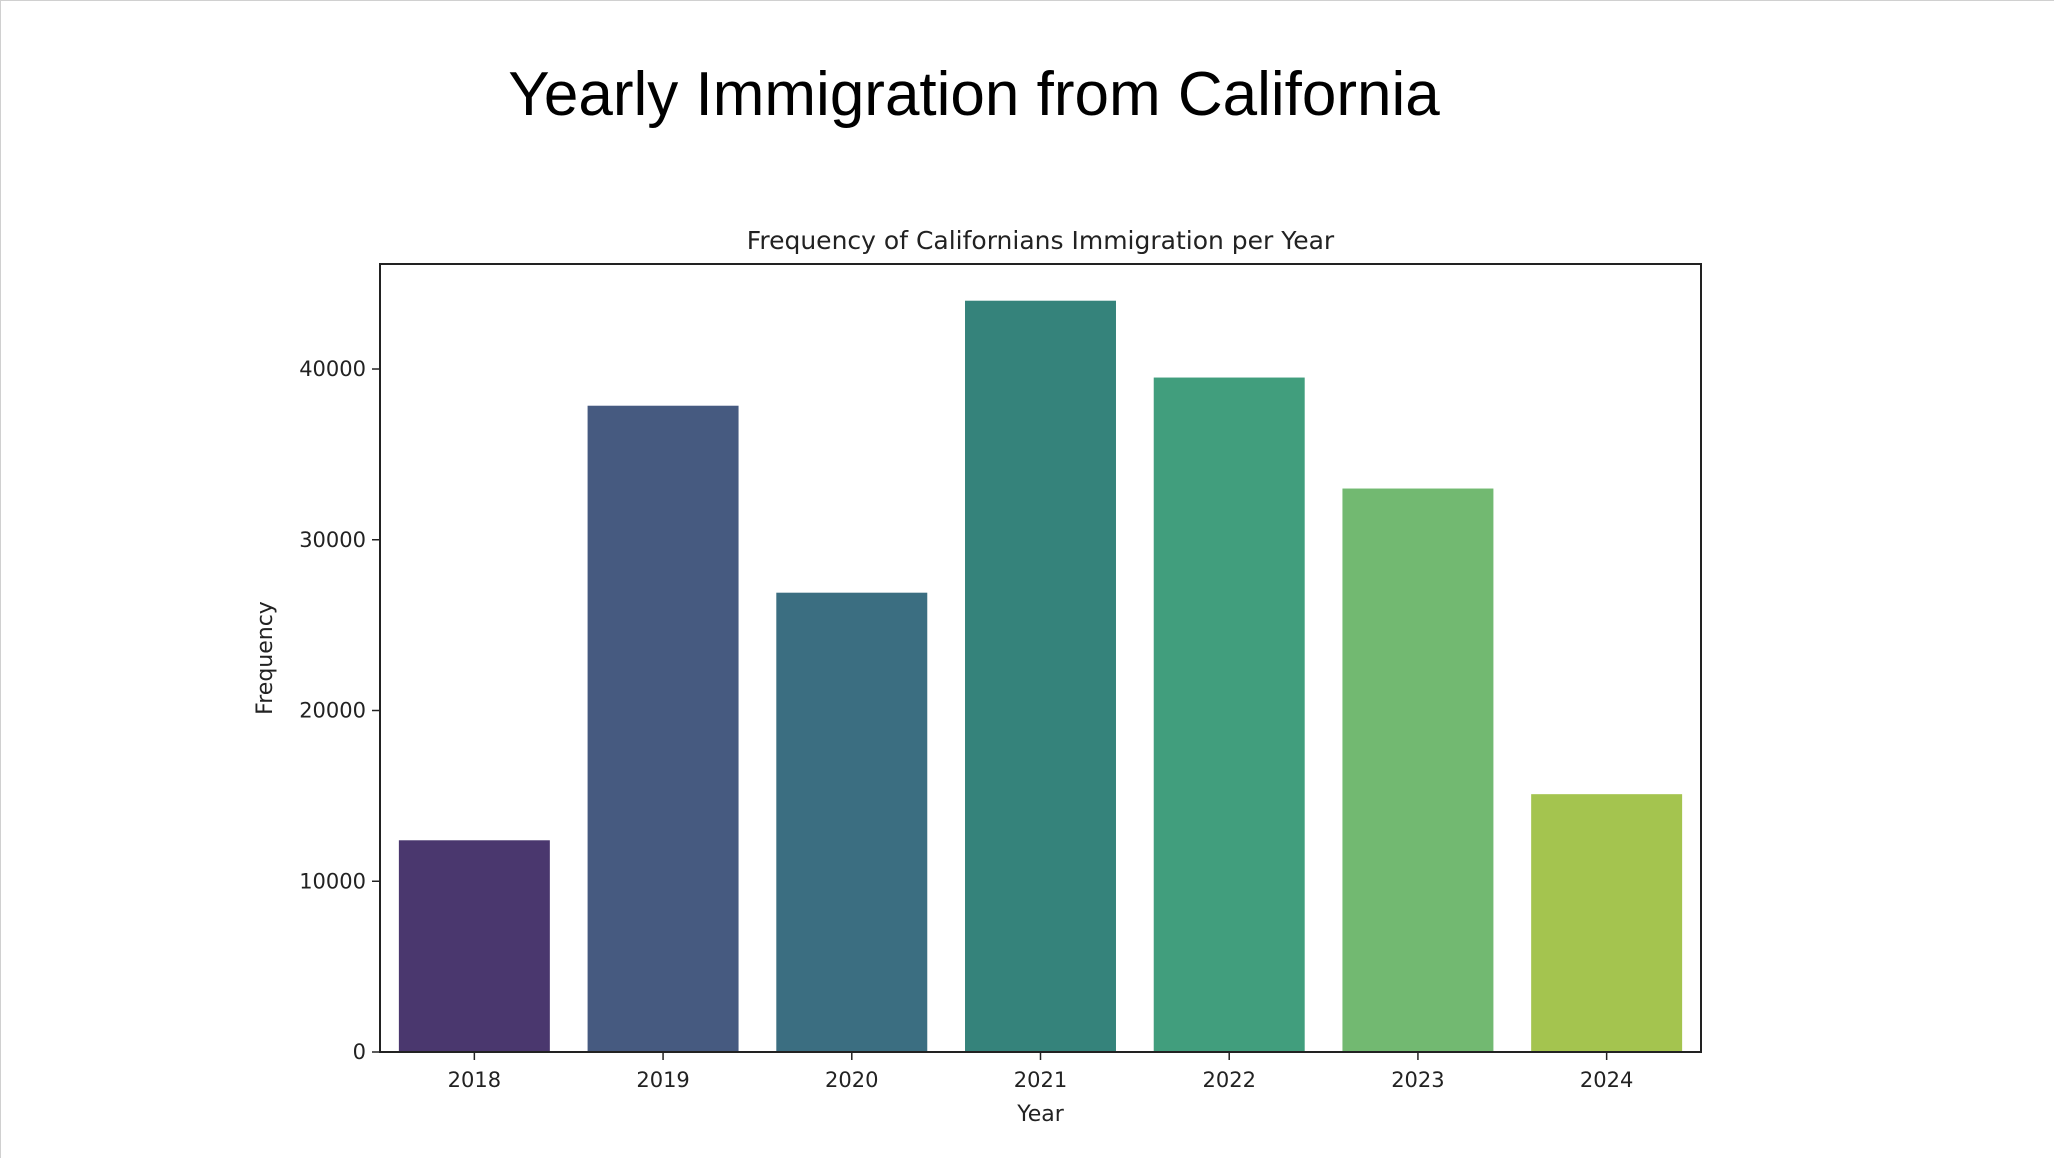  Describe the element at coordinates (852, 822) in the screenshot. I see `bar-2020` at that location.